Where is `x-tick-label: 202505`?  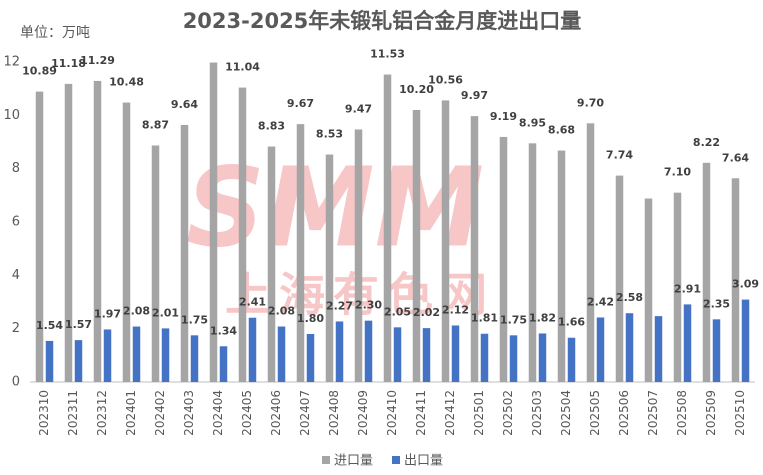
x-tick-label: 202505 is located at coordinates (595, 413).